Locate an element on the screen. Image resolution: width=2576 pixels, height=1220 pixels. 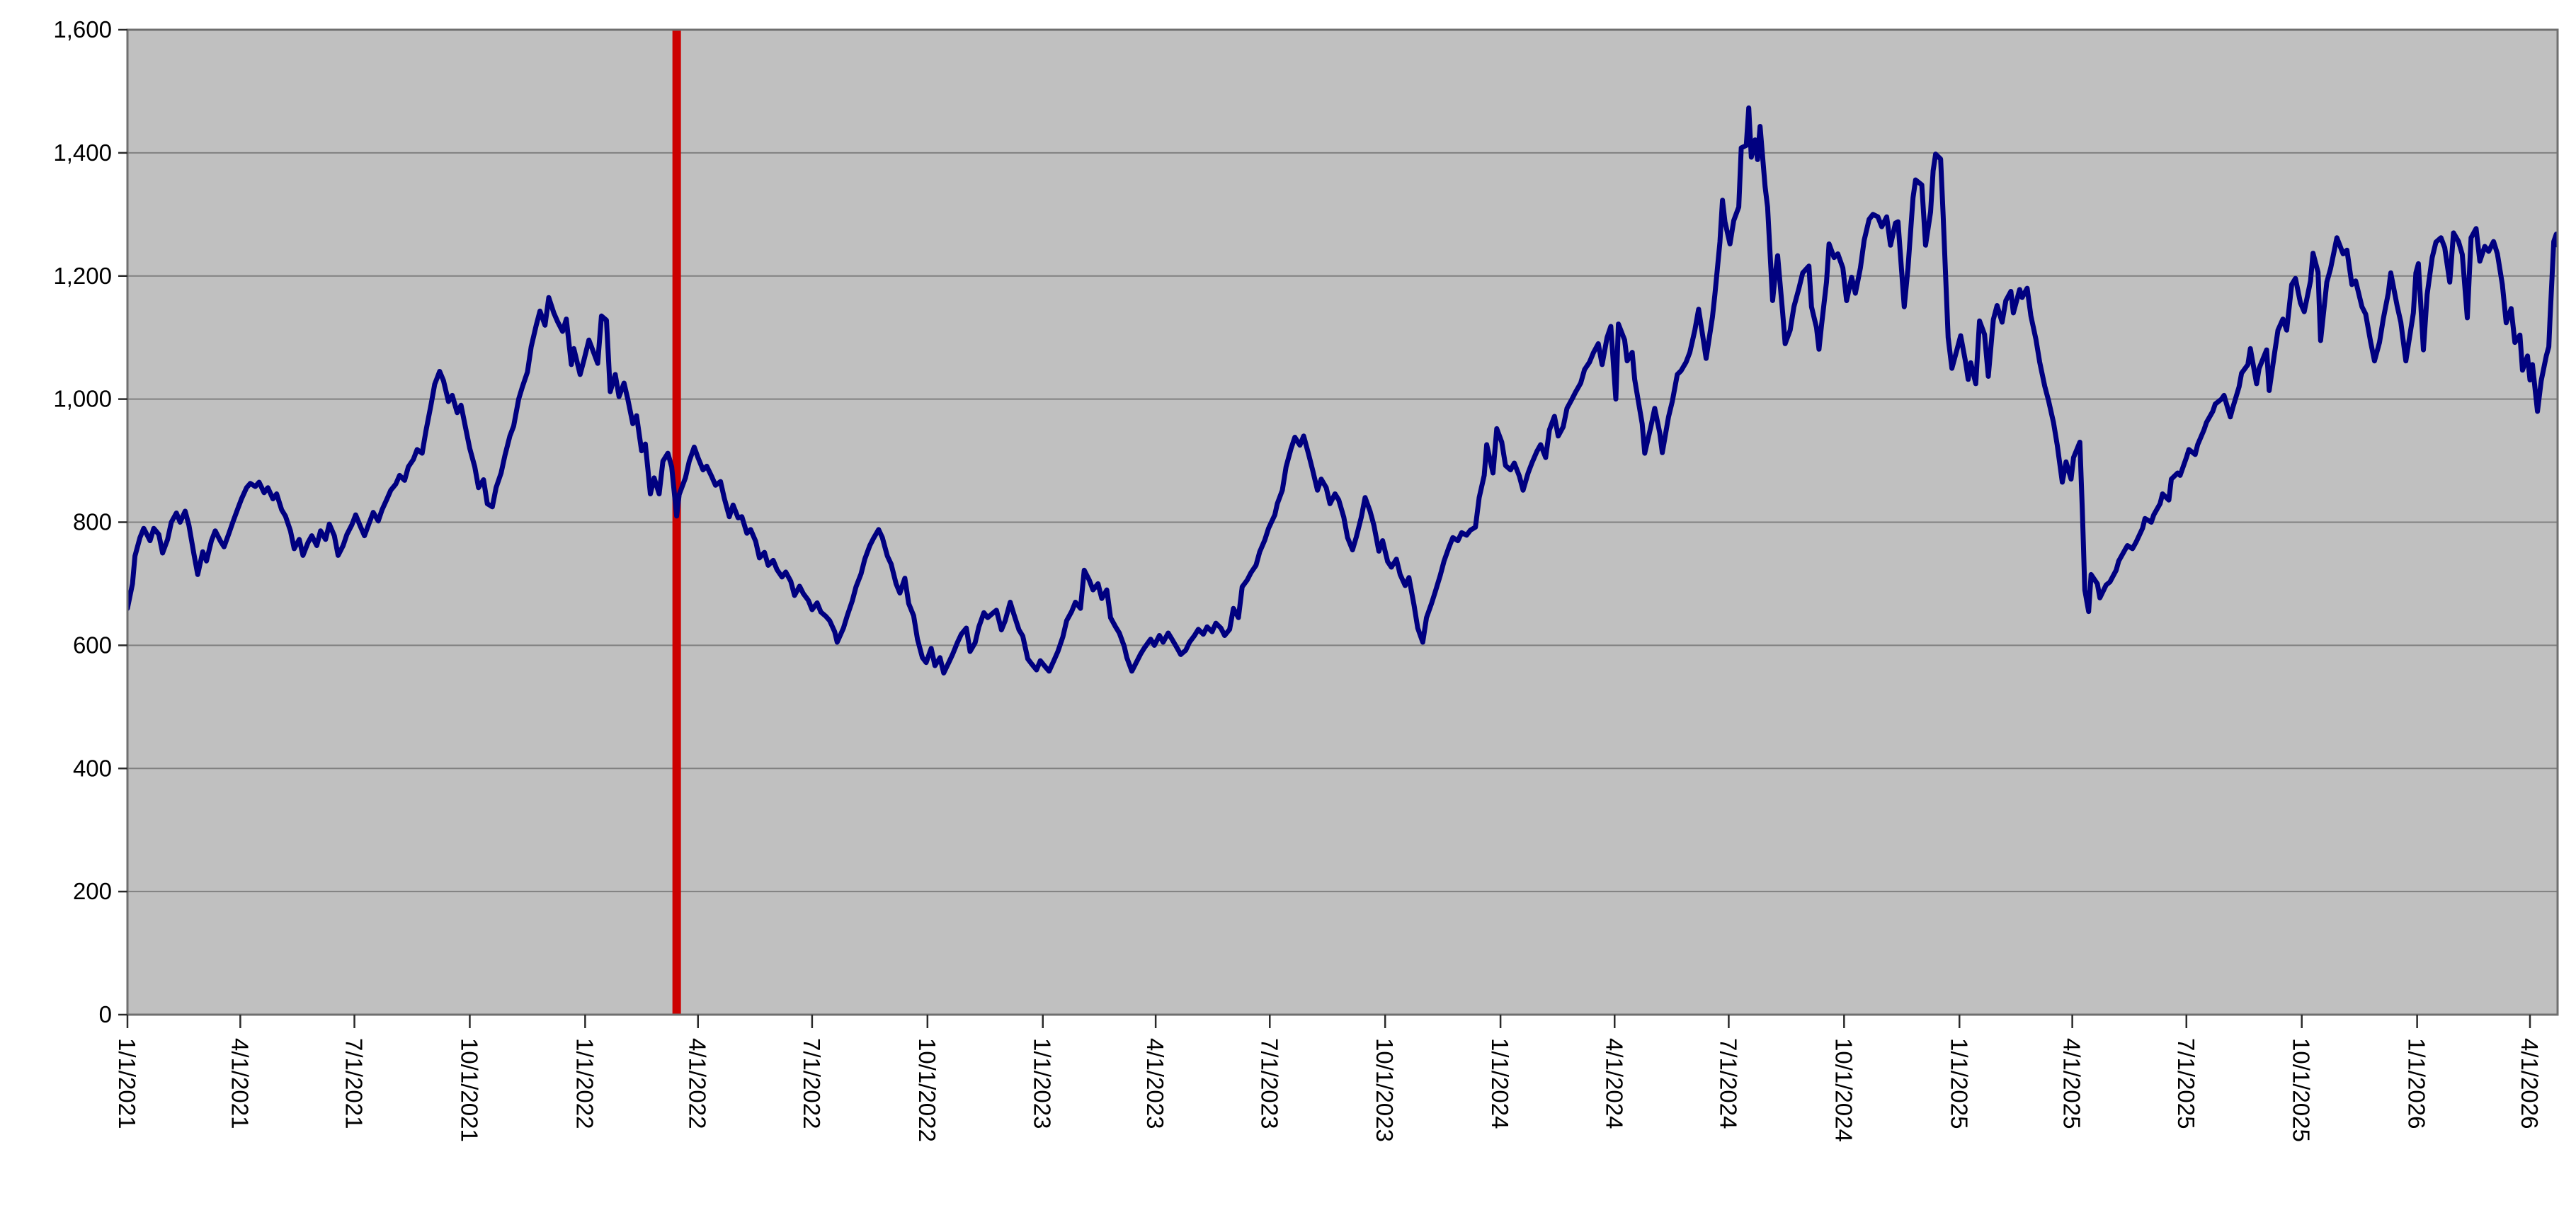
x-axis-label: 1/1/2026 is located at coordinates (2417, 1083).